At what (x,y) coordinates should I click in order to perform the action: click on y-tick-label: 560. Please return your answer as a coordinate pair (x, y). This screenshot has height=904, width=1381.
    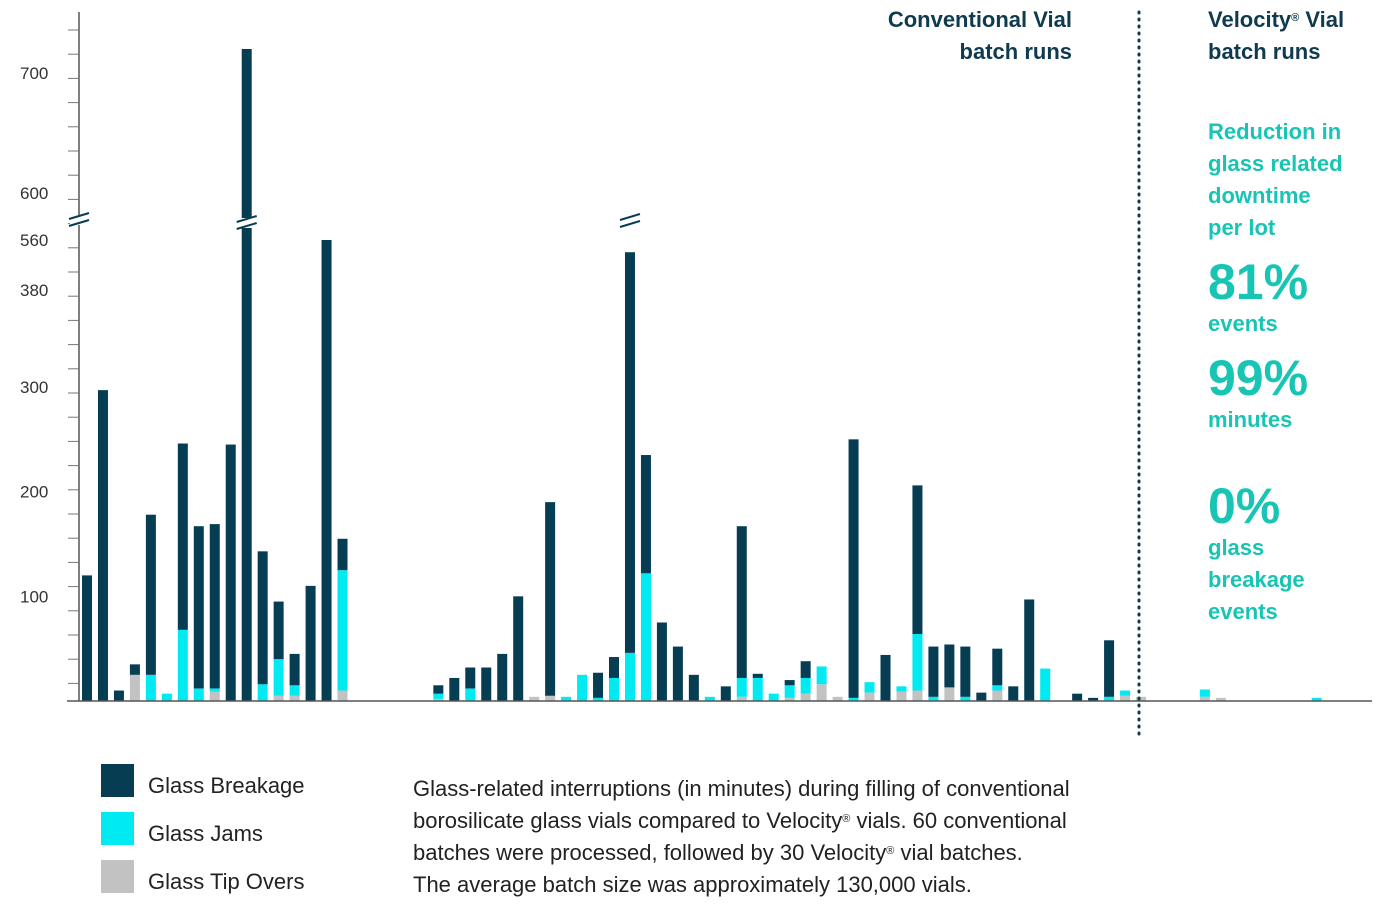
    Looking at the image, I should click on (34, 240).